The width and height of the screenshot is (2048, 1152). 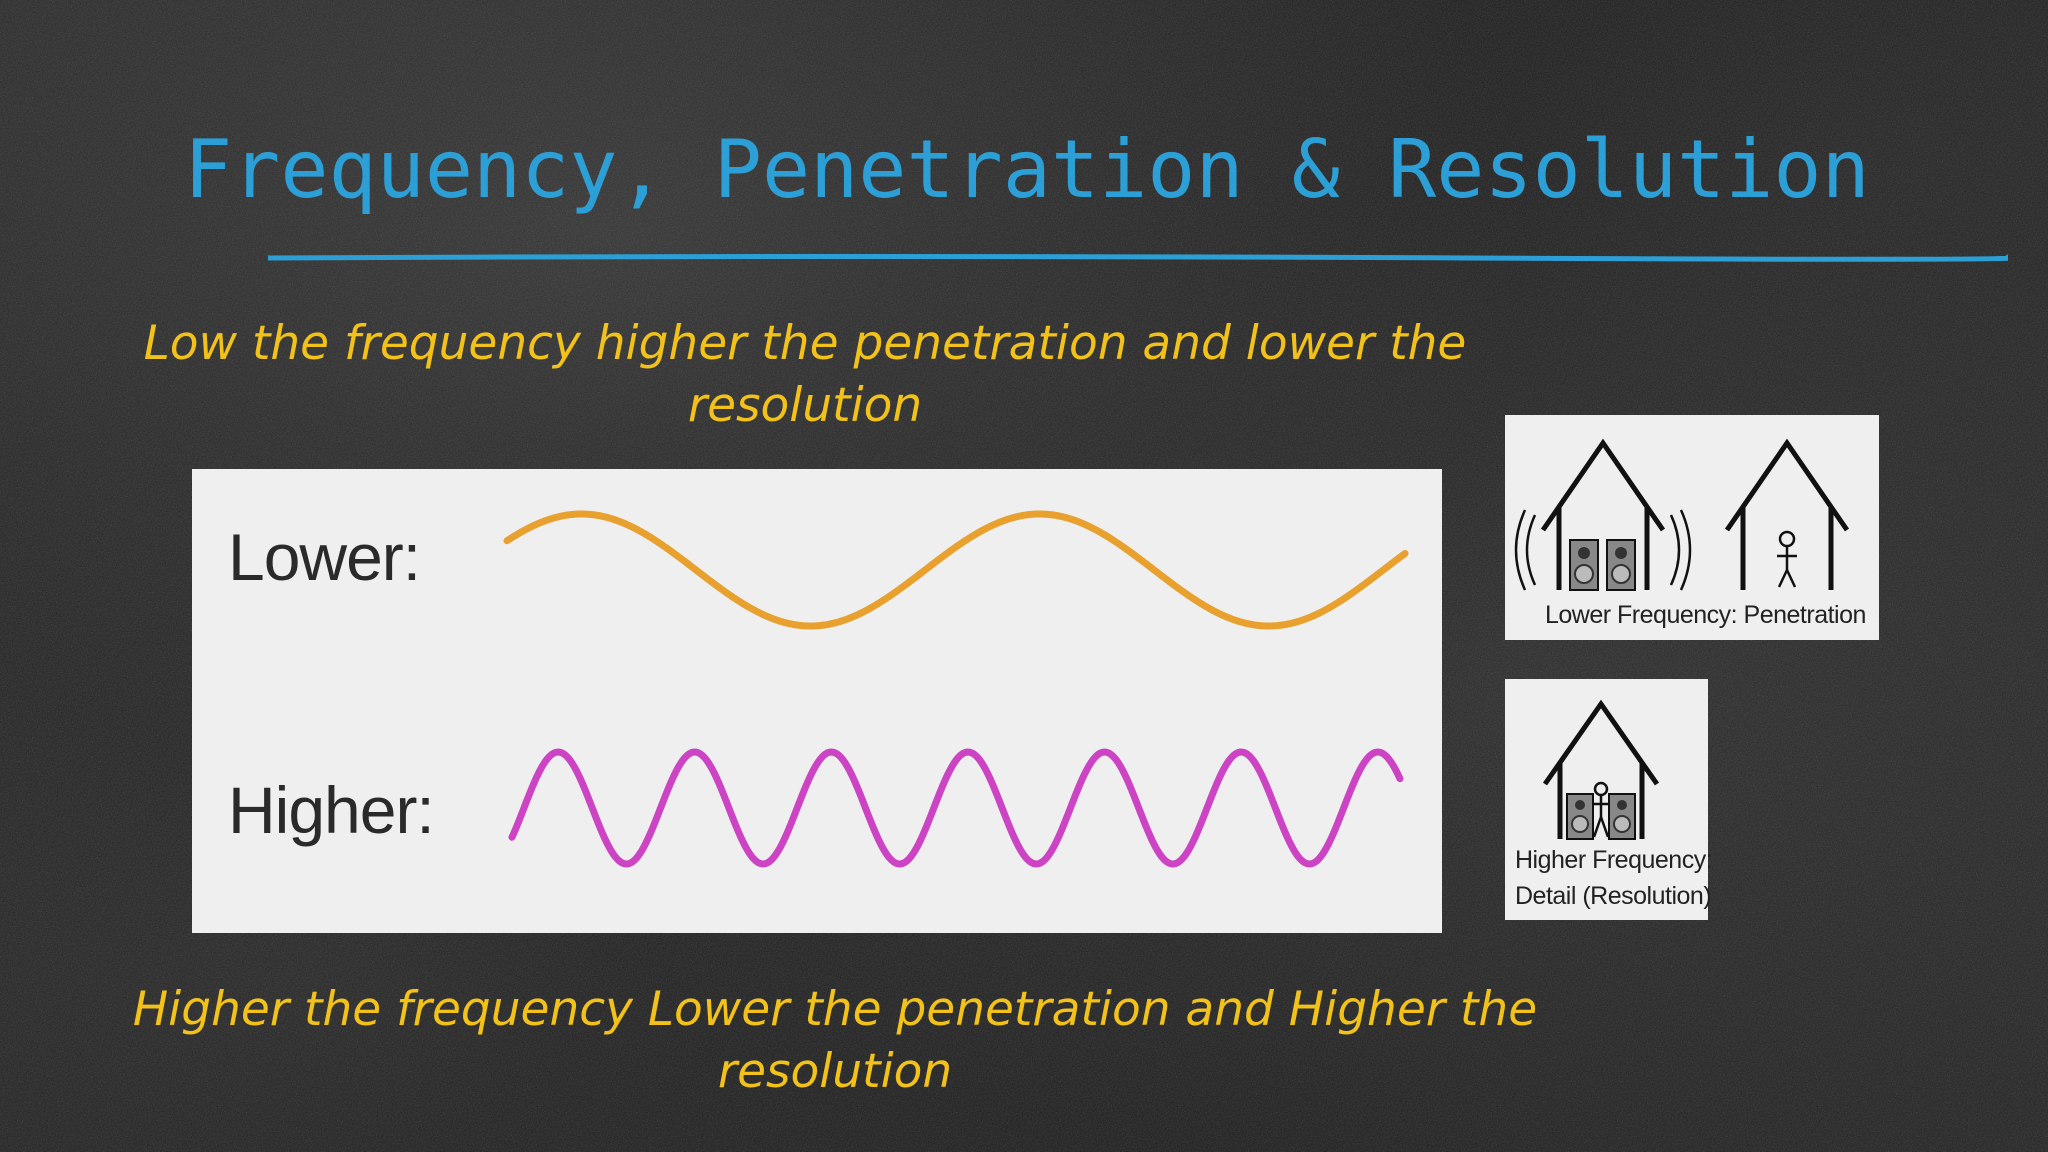 I want to click on higher-frequency-caption-line1: Higher Frequency:, so click(x=1614, y=860).